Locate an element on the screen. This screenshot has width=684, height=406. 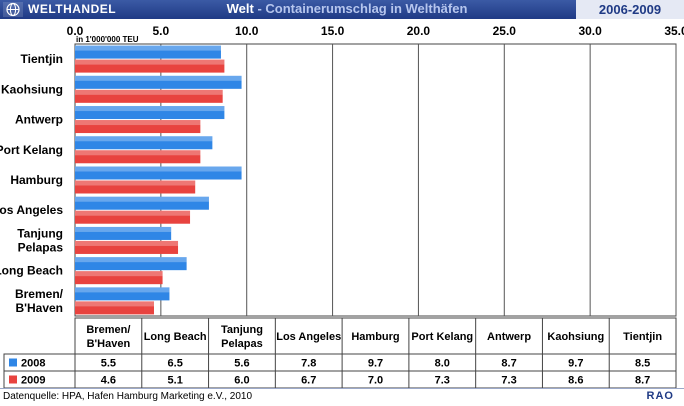
legend-label-2009: 2009 is located at coordinates (33, 381).